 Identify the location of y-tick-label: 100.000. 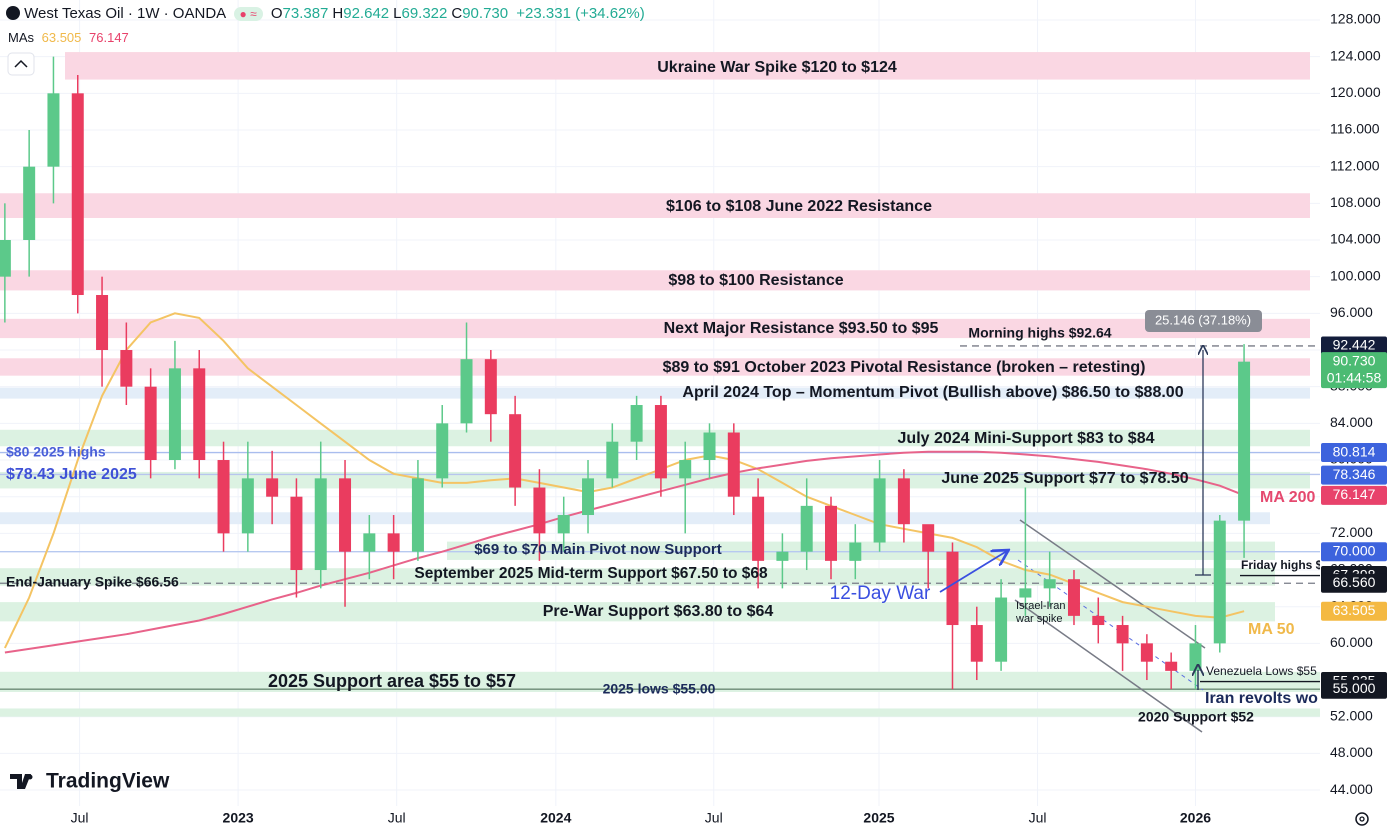
(1355, 275).